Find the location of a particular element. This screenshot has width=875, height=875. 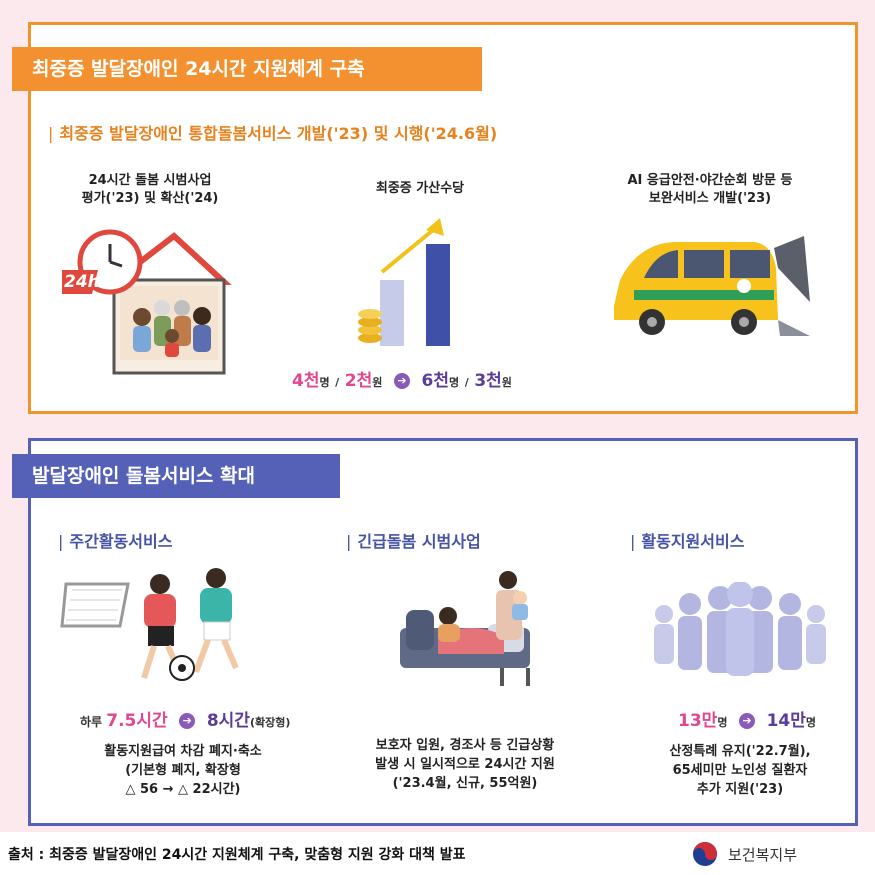

description-line: 발생 시 일시적으로 24시간 지원 is located at coordinates (465, 764).